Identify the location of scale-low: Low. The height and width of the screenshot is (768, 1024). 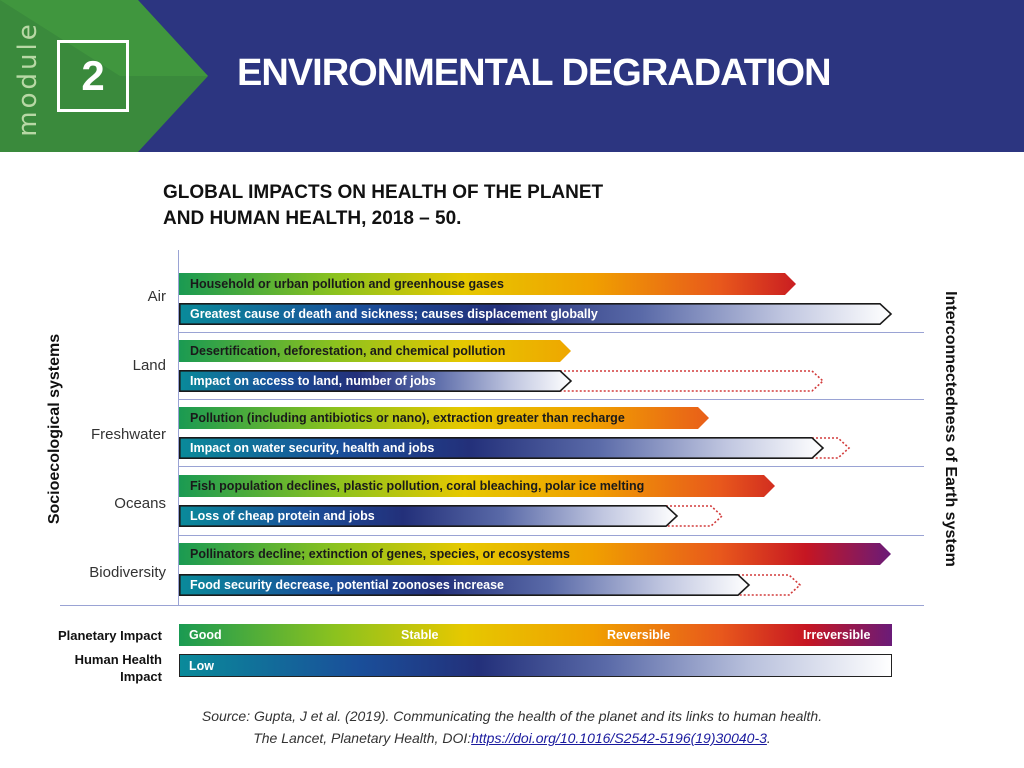
(201, 666).